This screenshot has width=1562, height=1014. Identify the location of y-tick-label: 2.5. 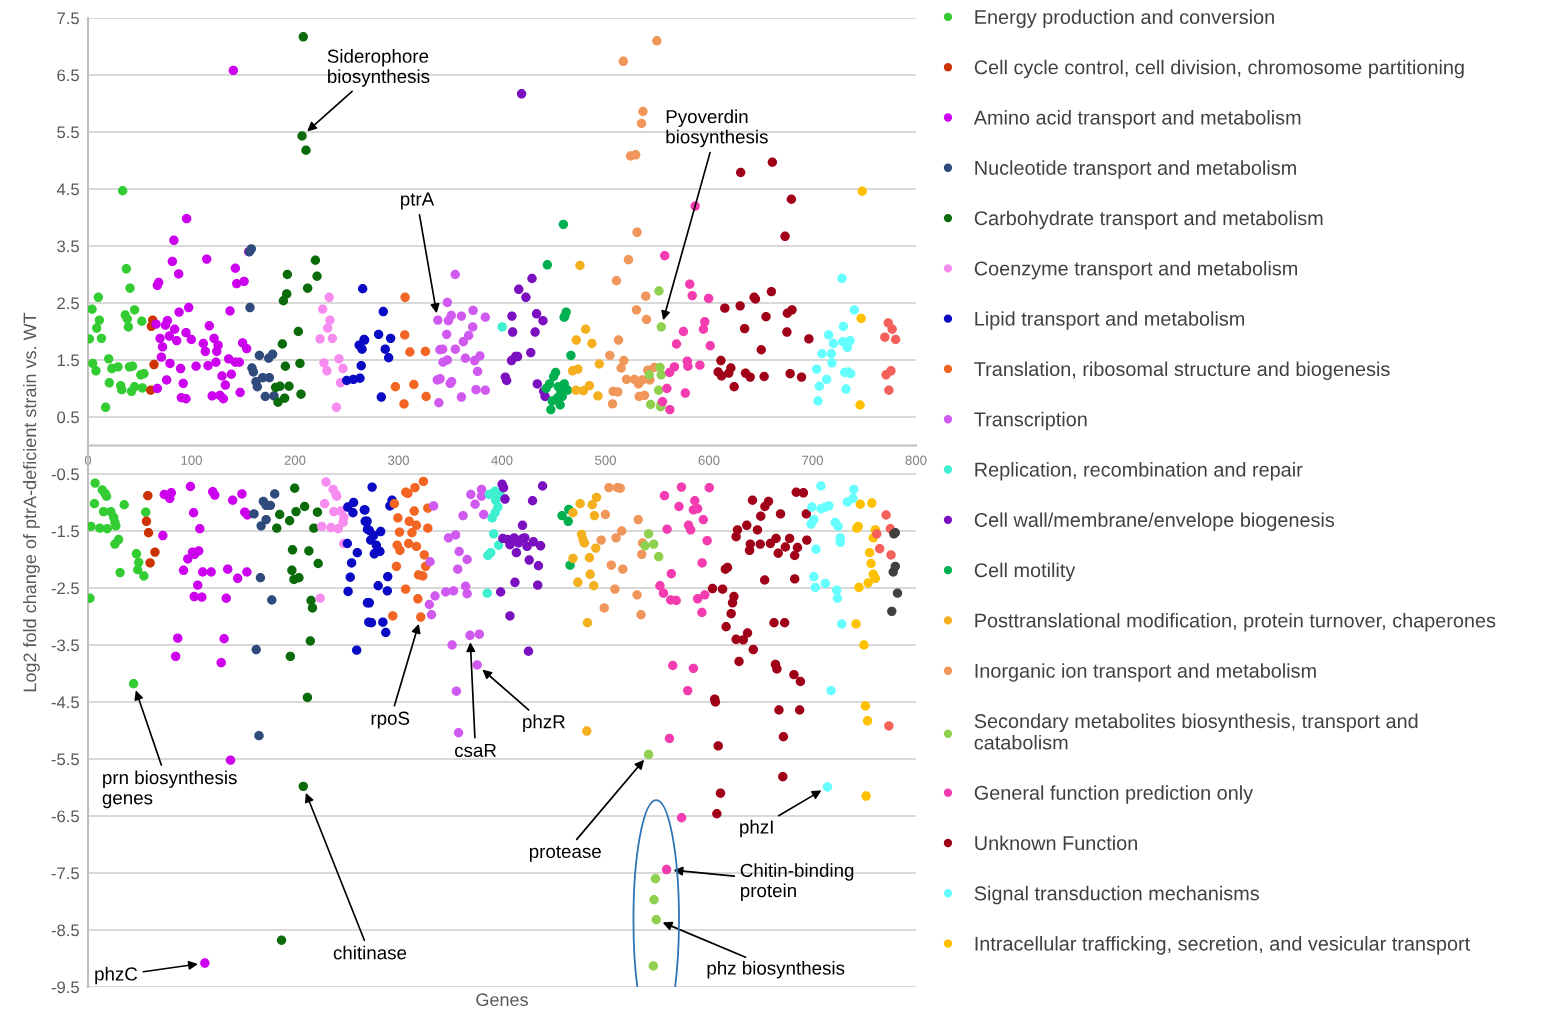
(68, 303).